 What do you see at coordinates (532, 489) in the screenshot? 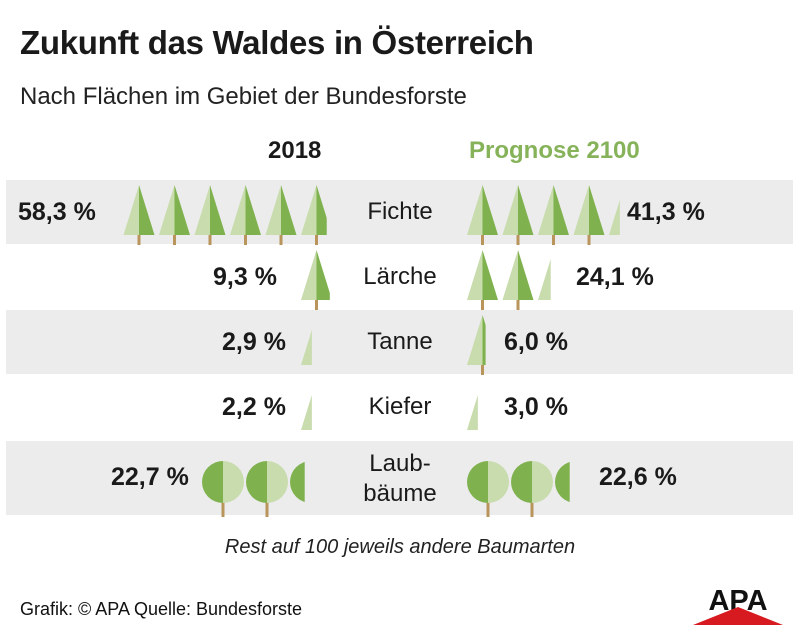
I see `icon-2100-laubbäume-2` at bounding box center [532, 489].